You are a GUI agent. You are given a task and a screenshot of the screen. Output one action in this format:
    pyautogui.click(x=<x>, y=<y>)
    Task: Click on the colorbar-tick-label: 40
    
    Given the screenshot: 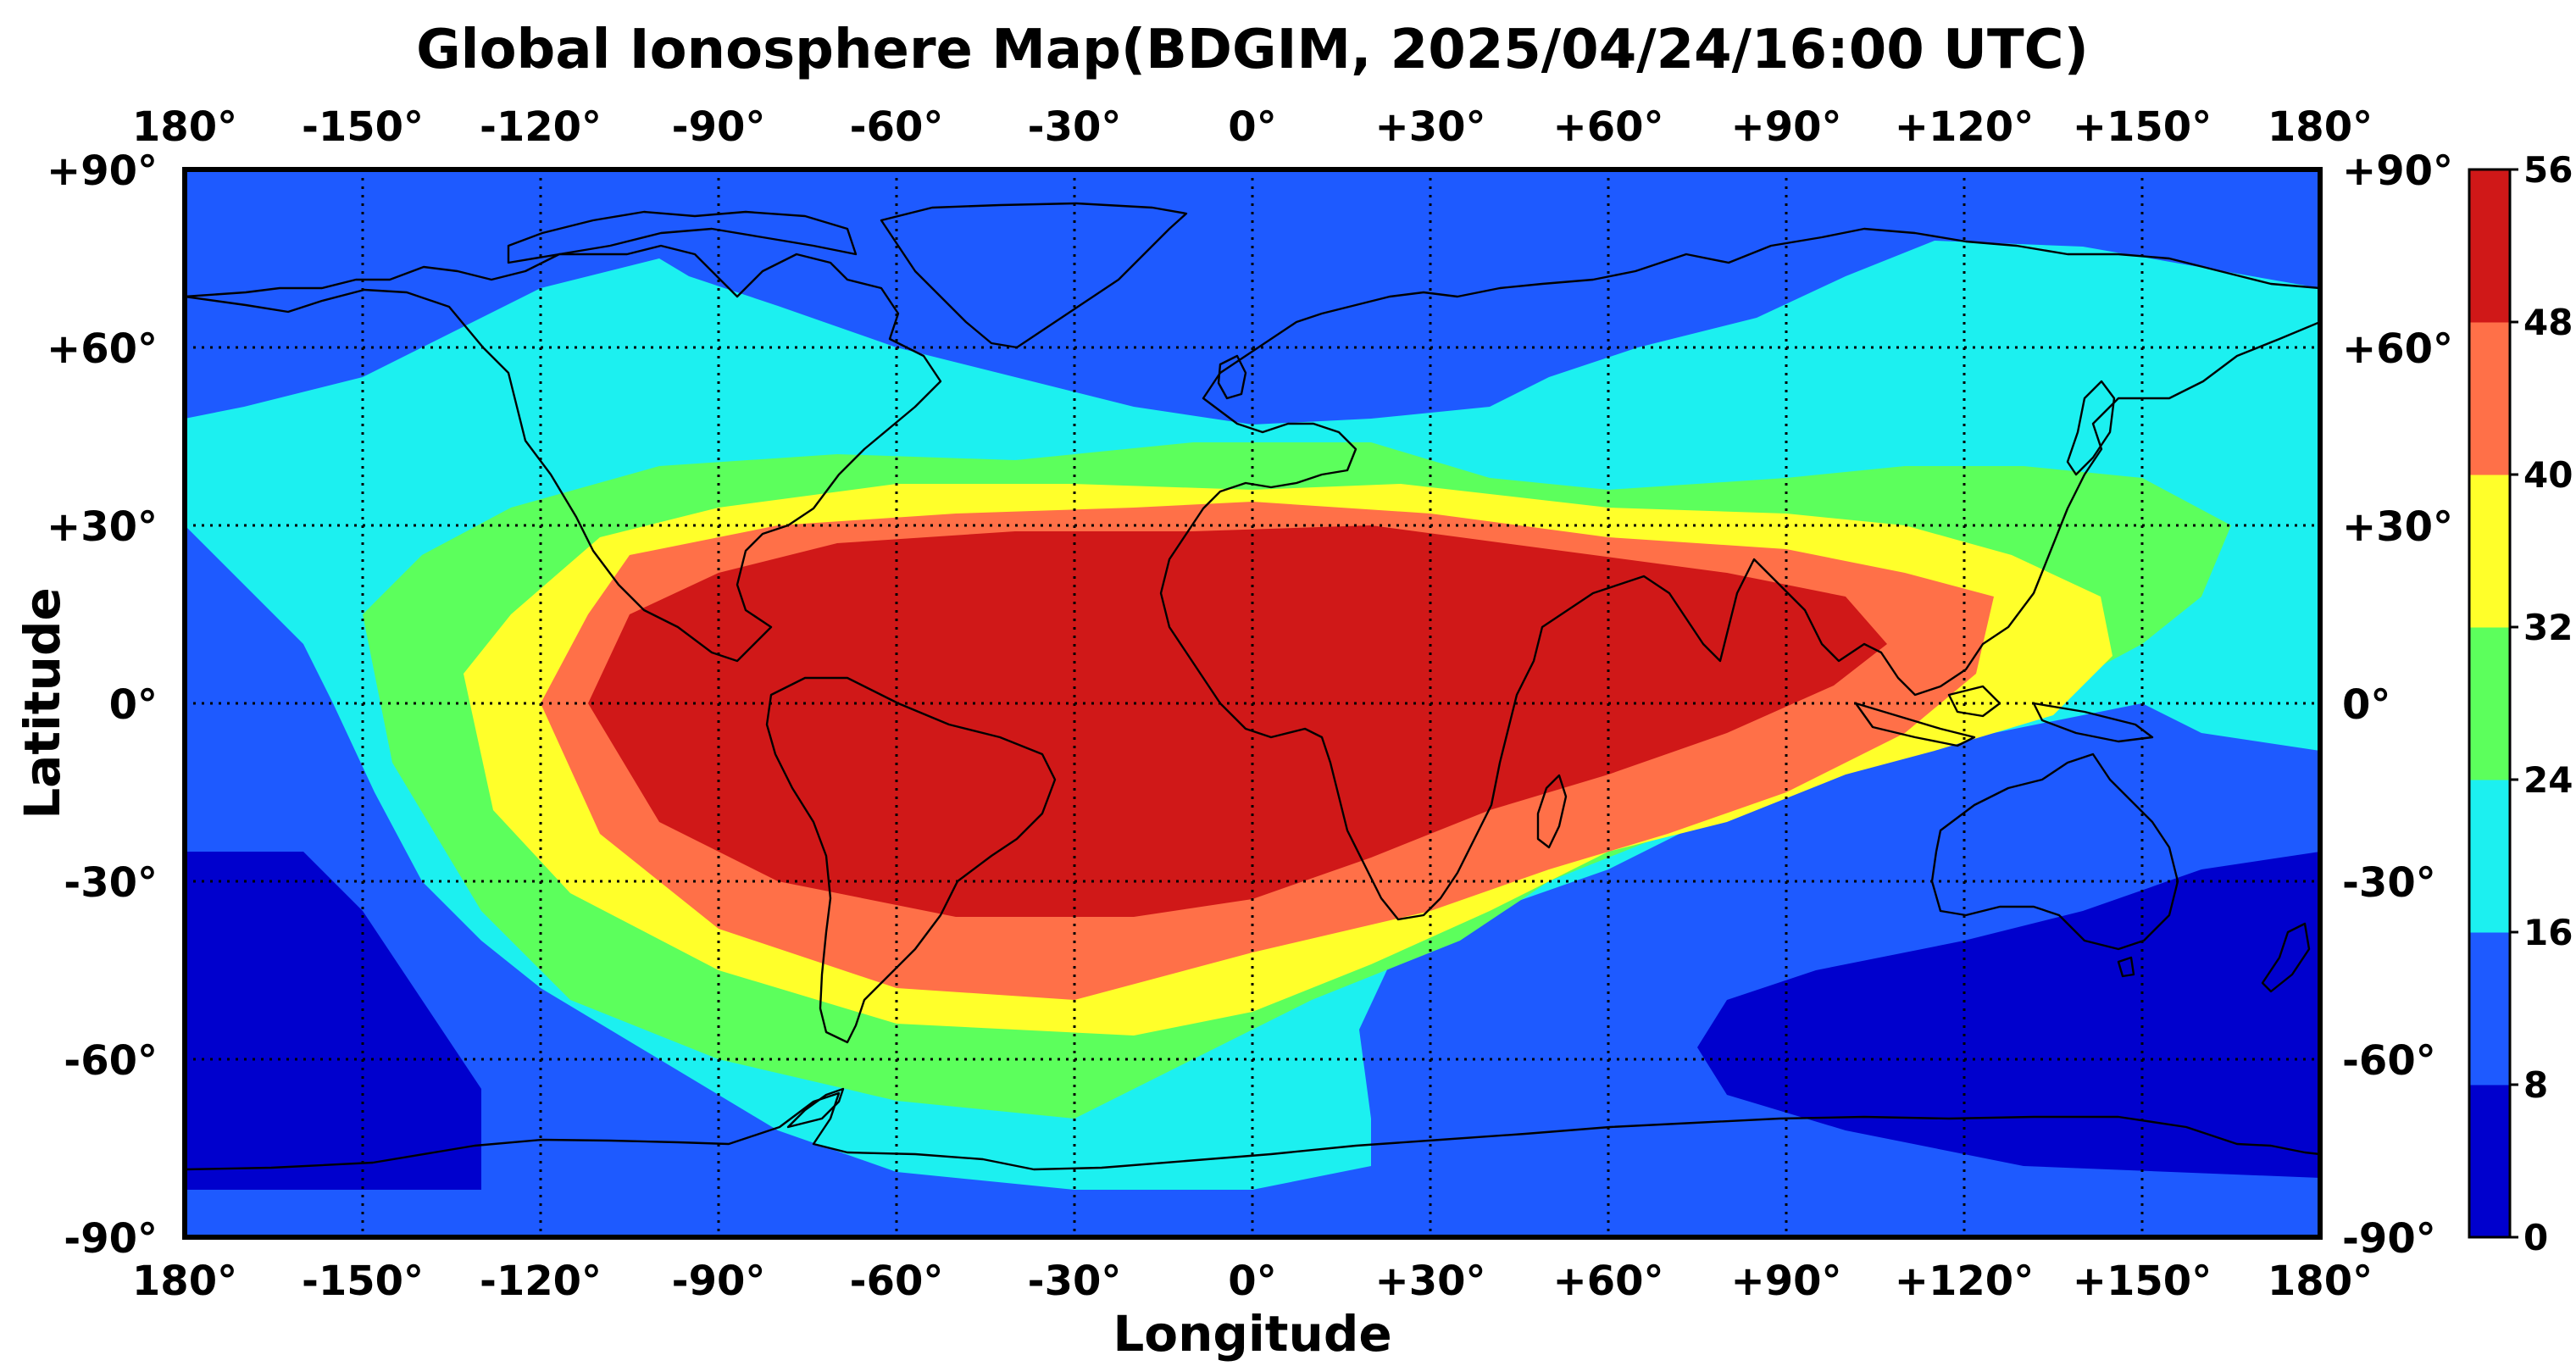 What is the action you would take?
    pyautogui.click(x=2548, y=475)
    